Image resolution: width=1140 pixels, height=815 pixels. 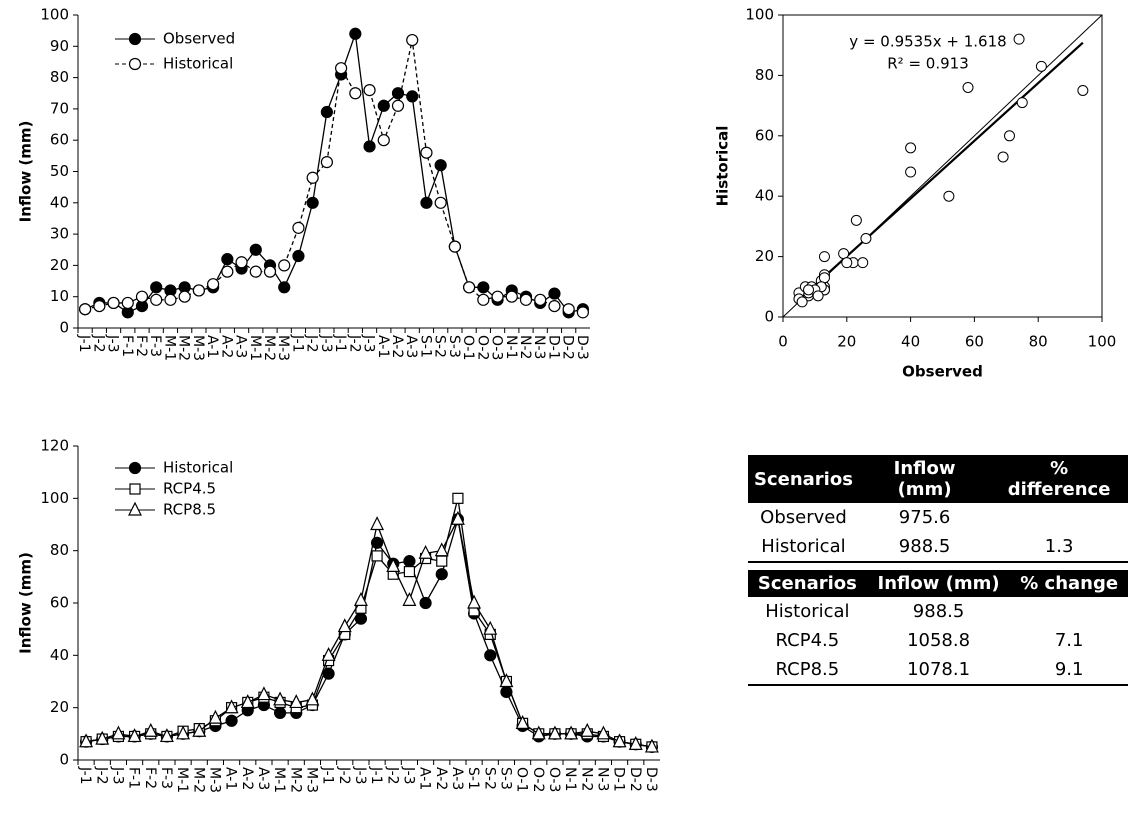 What do you see at coordinates (64, 328) in the screenshot?
I see `y-tick-label: 0` at bounding box center [64, 328].